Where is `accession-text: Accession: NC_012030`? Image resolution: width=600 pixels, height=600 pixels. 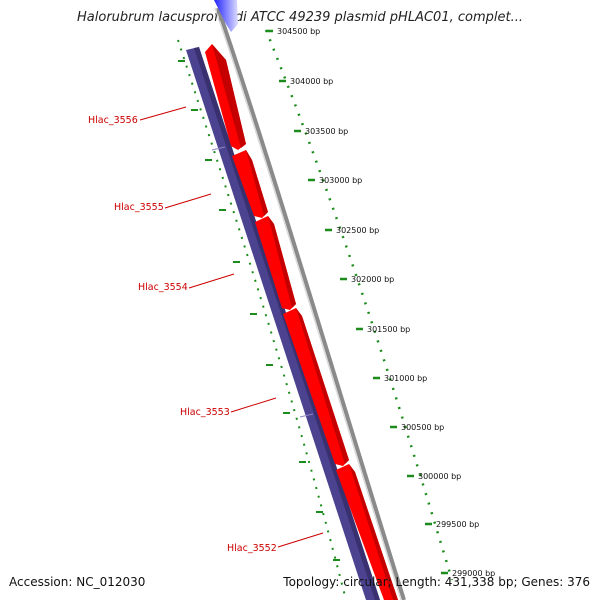 accession-text: Accession: NC_012030 is located at coordinates (77, 582).